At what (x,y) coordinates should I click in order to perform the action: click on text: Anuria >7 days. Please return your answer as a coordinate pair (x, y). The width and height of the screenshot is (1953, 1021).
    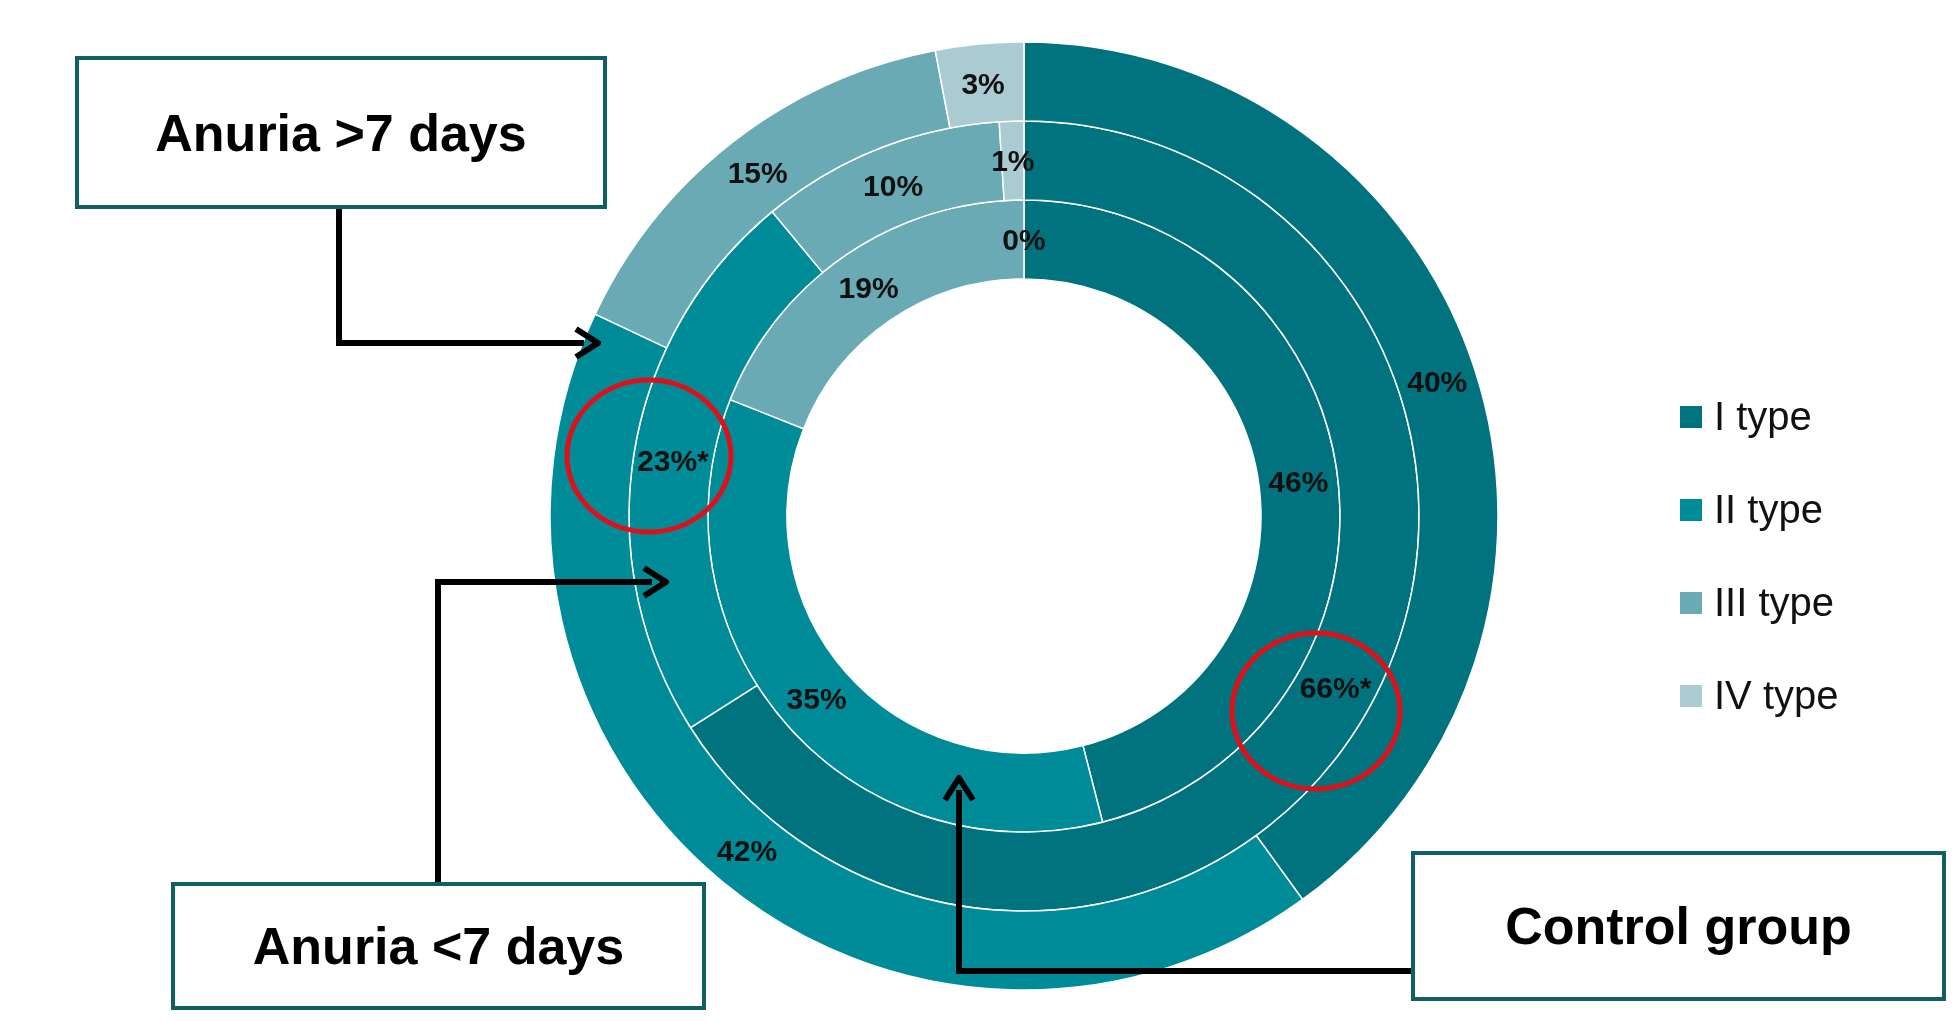
    Looking at the image, I should click on (341, 132).